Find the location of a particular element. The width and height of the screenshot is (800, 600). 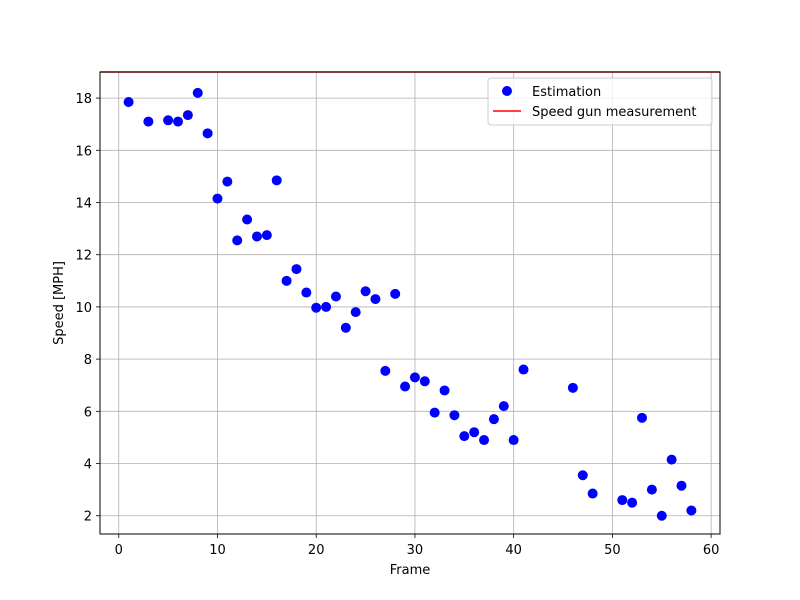

y-tick-label: 18 is located at coordinates (83, 99).